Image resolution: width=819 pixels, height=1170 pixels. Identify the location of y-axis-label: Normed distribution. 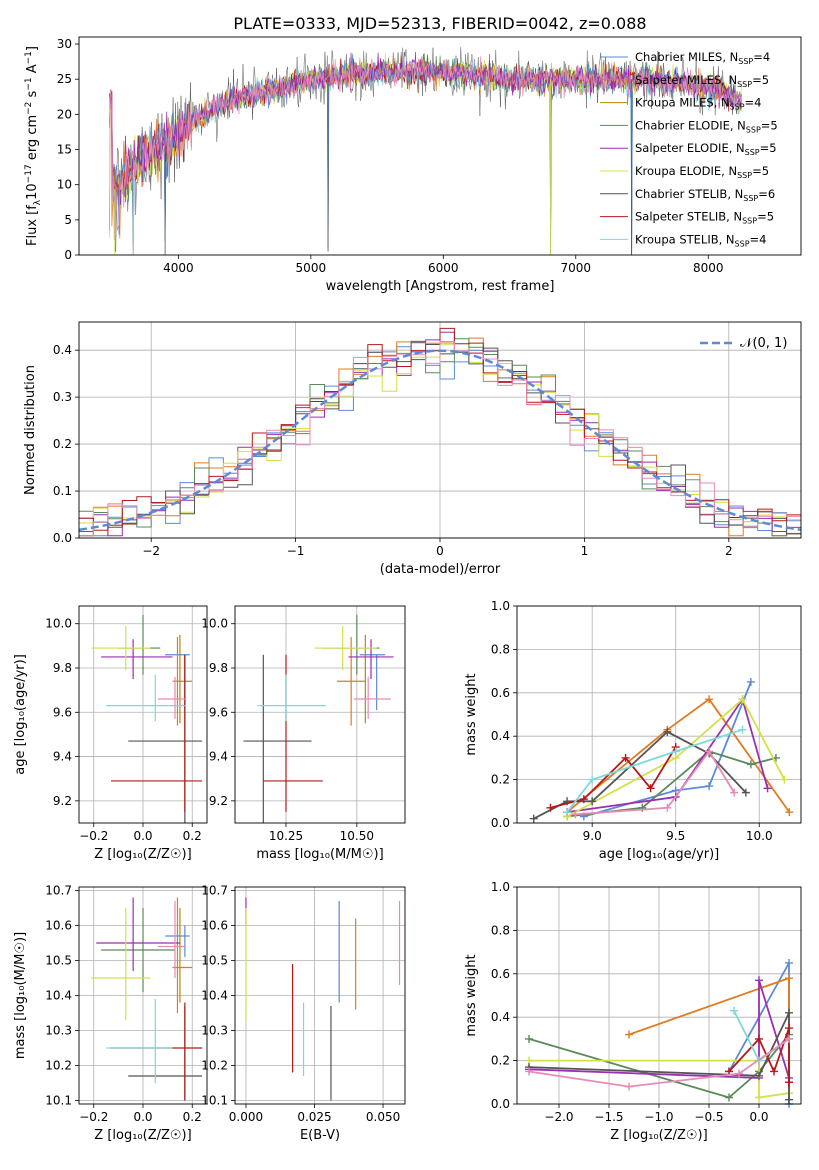
(30, 430).